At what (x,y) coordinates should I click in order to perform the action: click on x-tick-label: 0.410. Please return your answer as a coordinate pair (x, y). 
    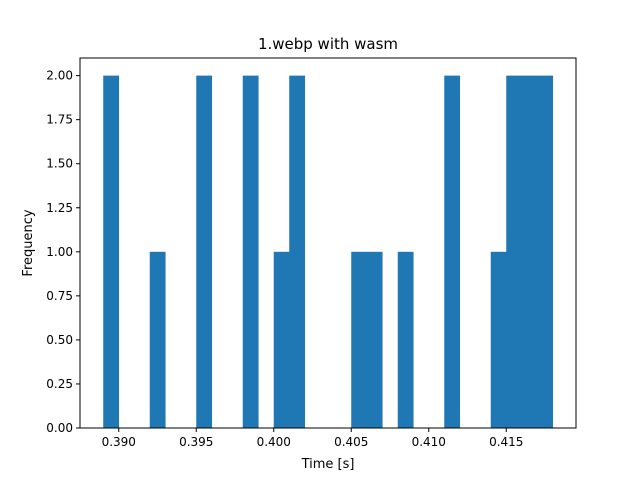
    Looking at the image, I should click on (429, 442).